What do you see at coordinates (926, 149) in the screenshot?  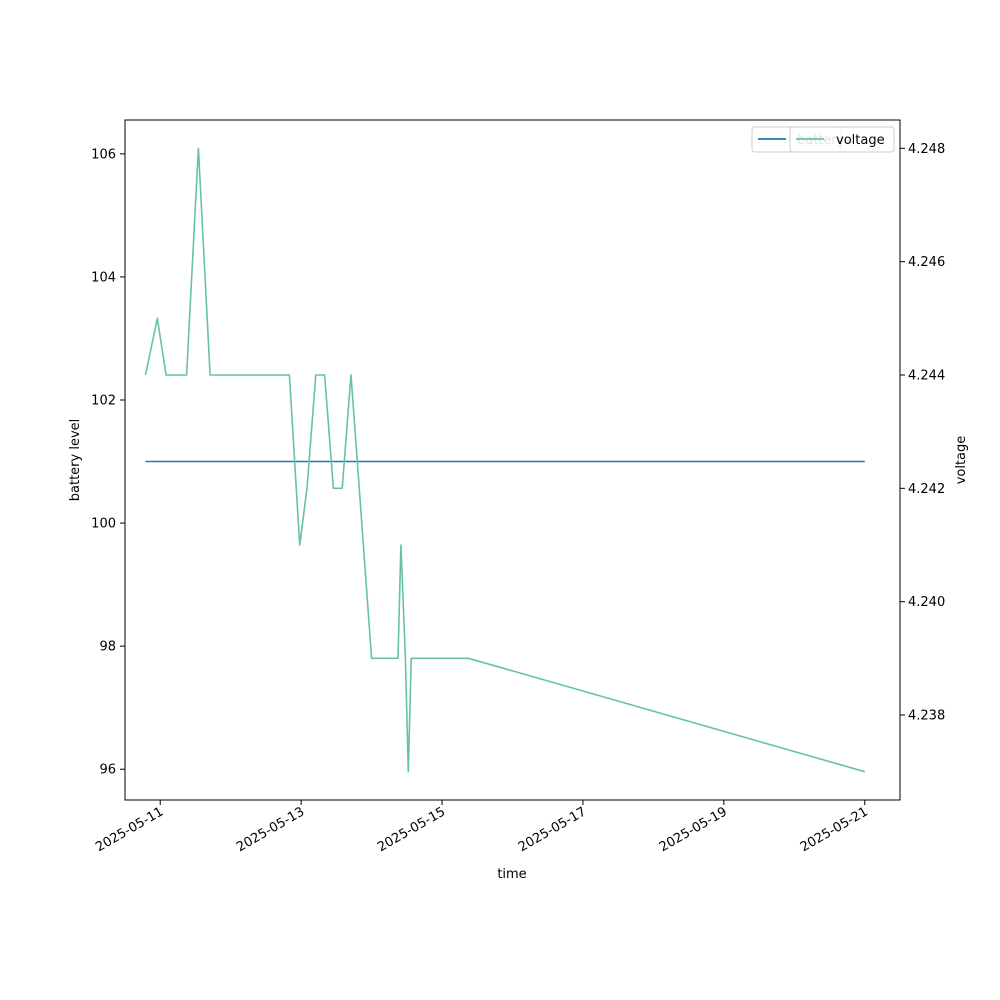 I see `y-right-tick-label: 4.248` at bounding box center [926, 149].